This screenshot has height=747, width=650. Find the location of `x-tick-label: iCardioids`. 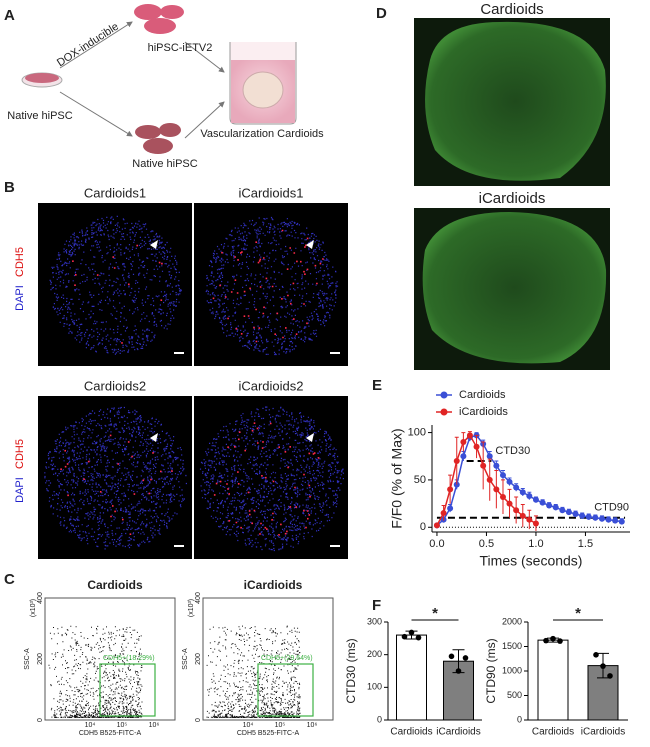

x-tick-label: iCardioids is located at coordinates (603, 732).